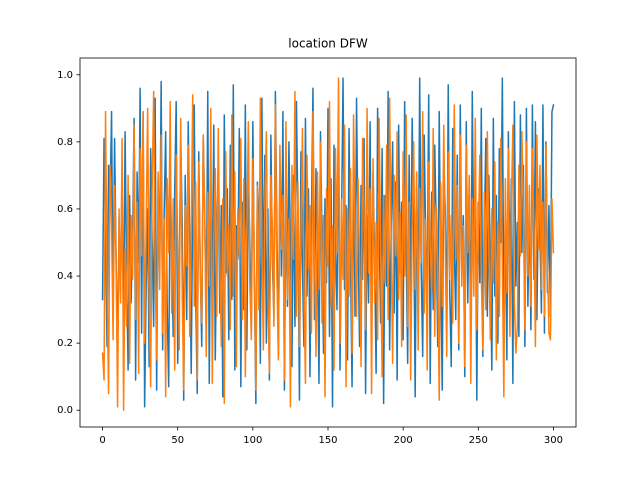 This screenshot has height=480, width=640. I want to click on x-tick-label: 200, so click(403, 440).